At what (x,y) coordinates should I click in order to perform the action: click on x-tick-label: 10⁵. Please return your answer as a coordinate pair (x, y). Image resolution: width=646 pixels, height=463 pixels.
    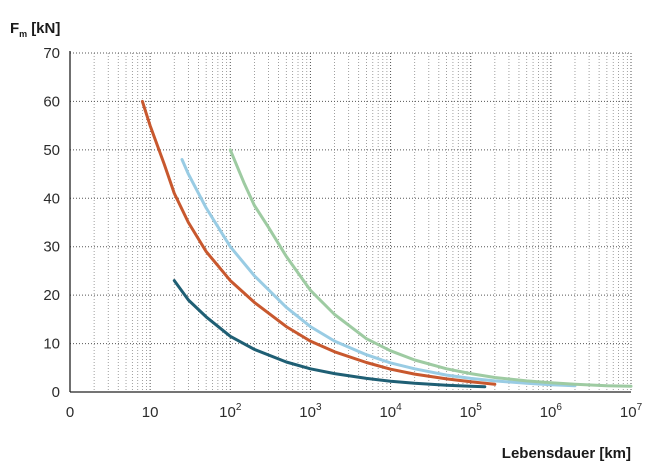
    Looking at the image, I should click on (471, 411).